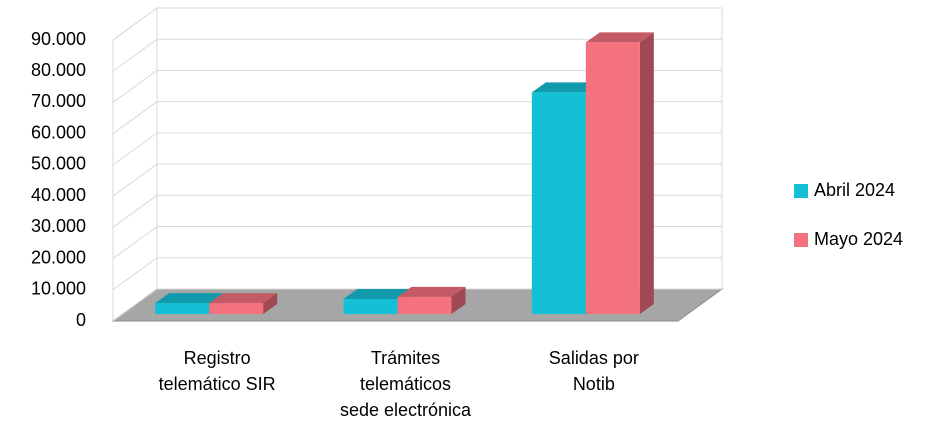 Image resolution: width=941 pixels, height=439 pixels. Describe the element at coordinates (58, 226) in the screenshot. I see `y-tick-label: 30.000` at that location.